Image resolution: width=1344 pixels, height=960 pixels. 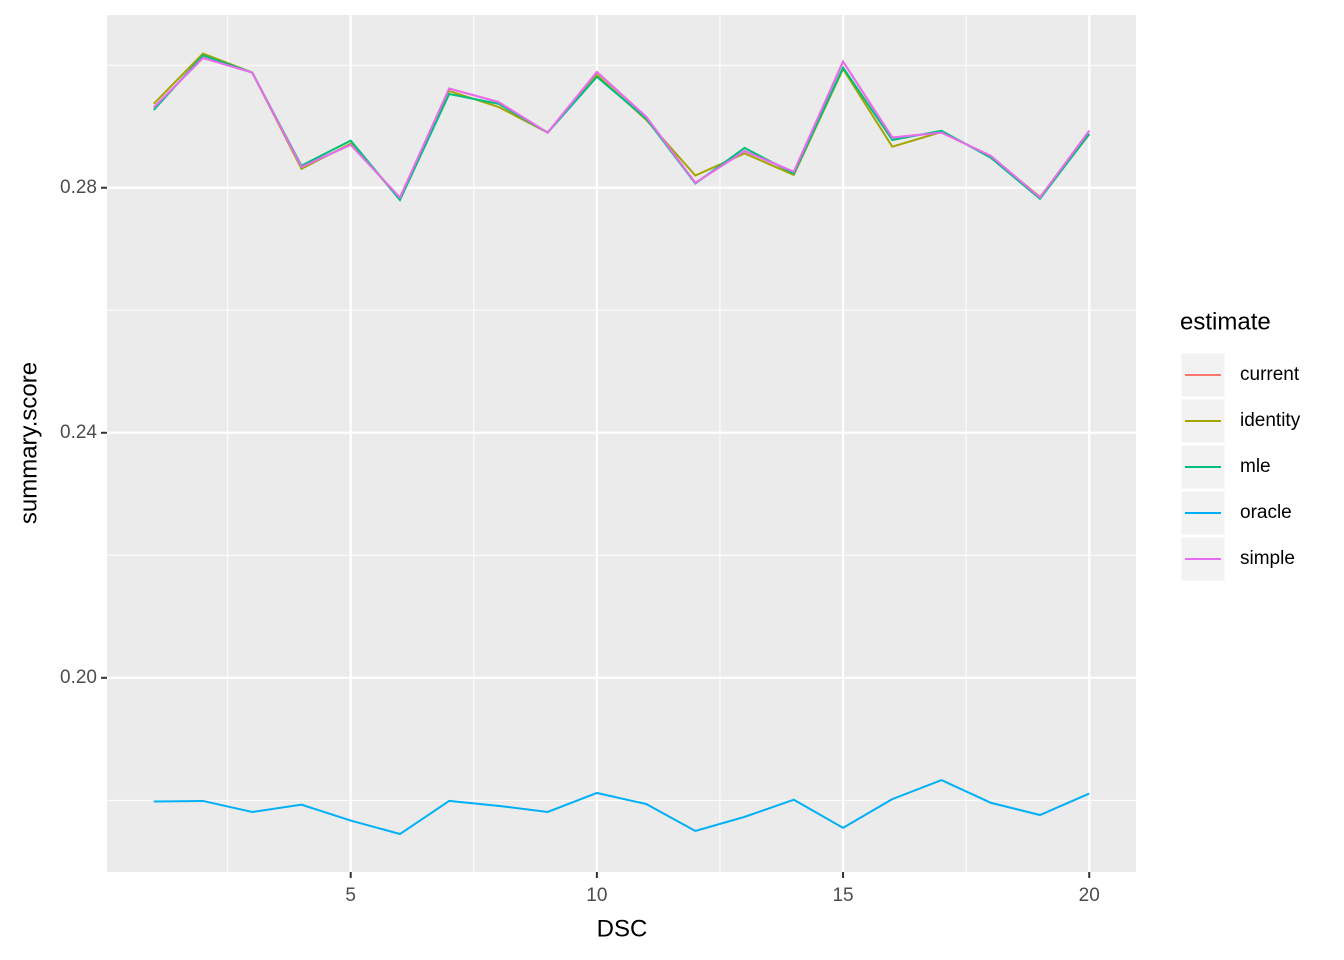 I want to click on y-tick-label: 0.28, so click(x=78, y=187).